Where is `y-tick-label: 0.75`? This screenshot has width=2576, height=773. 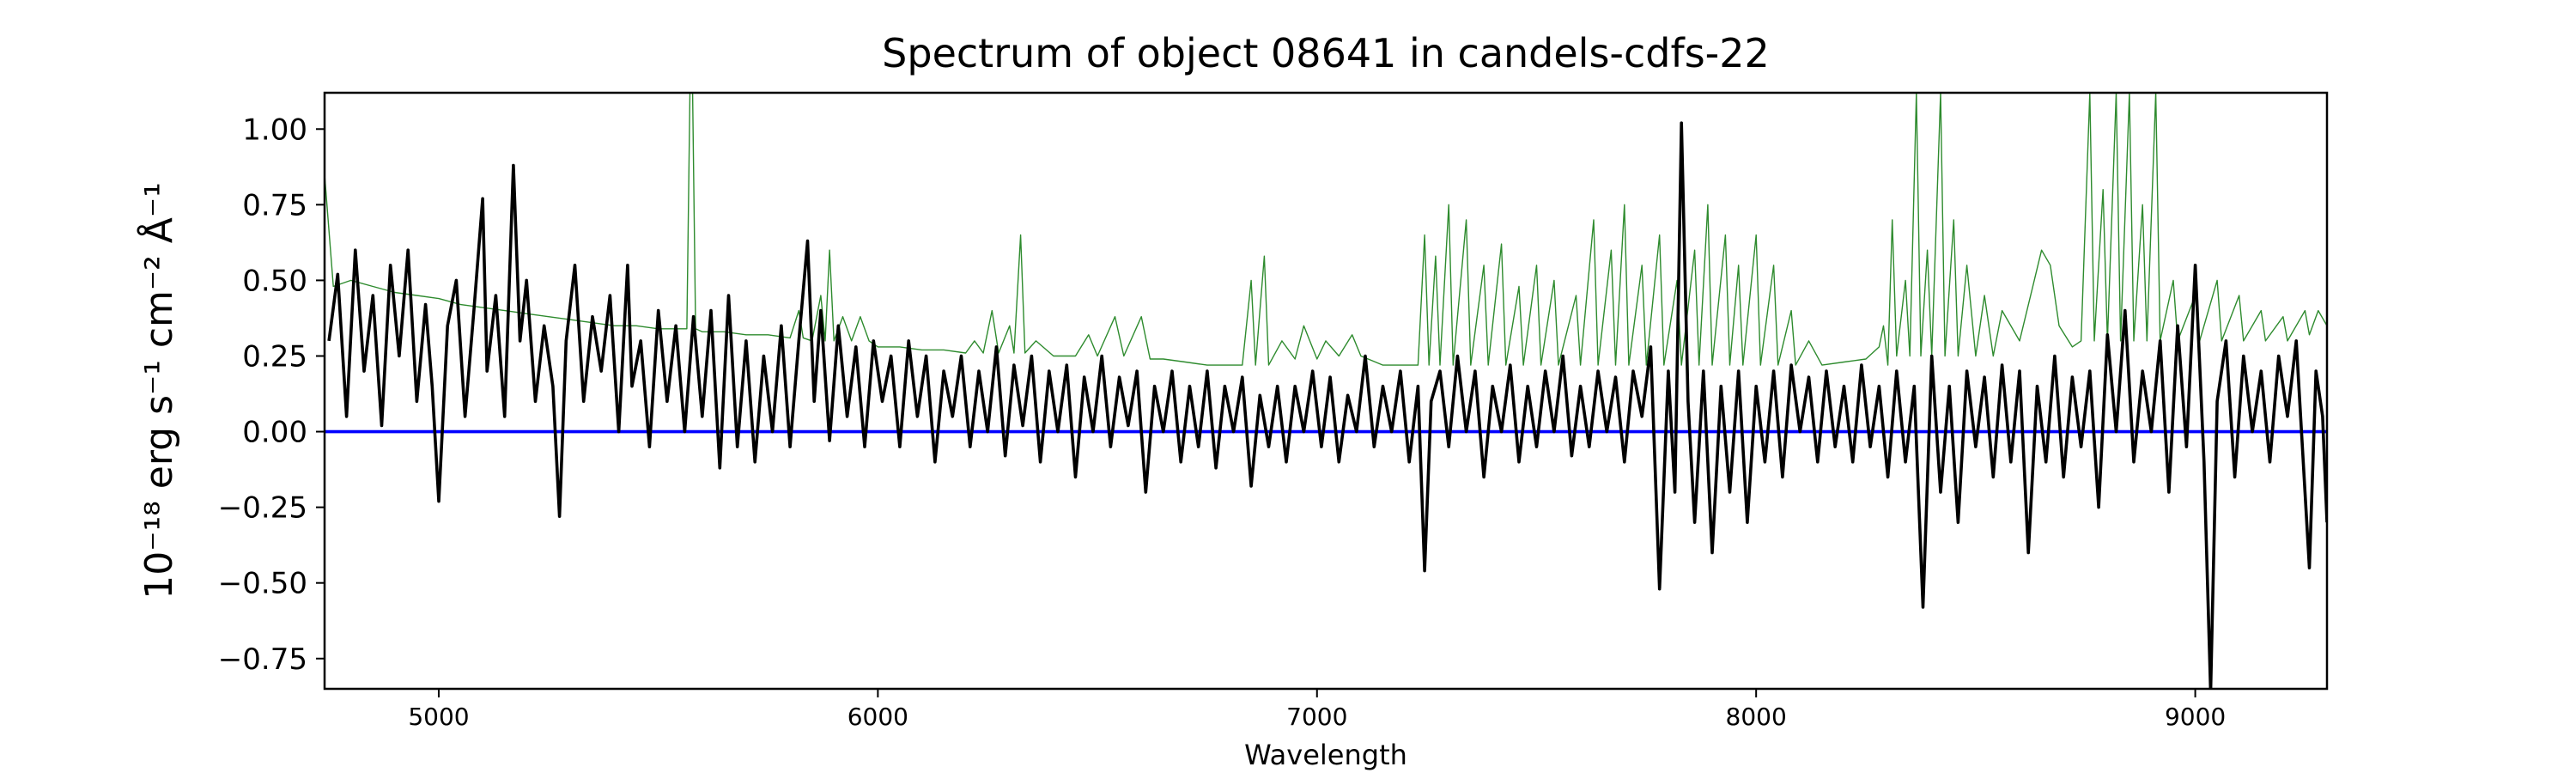 y-tick-label: 0.75 is located at coordinates (274, 205).